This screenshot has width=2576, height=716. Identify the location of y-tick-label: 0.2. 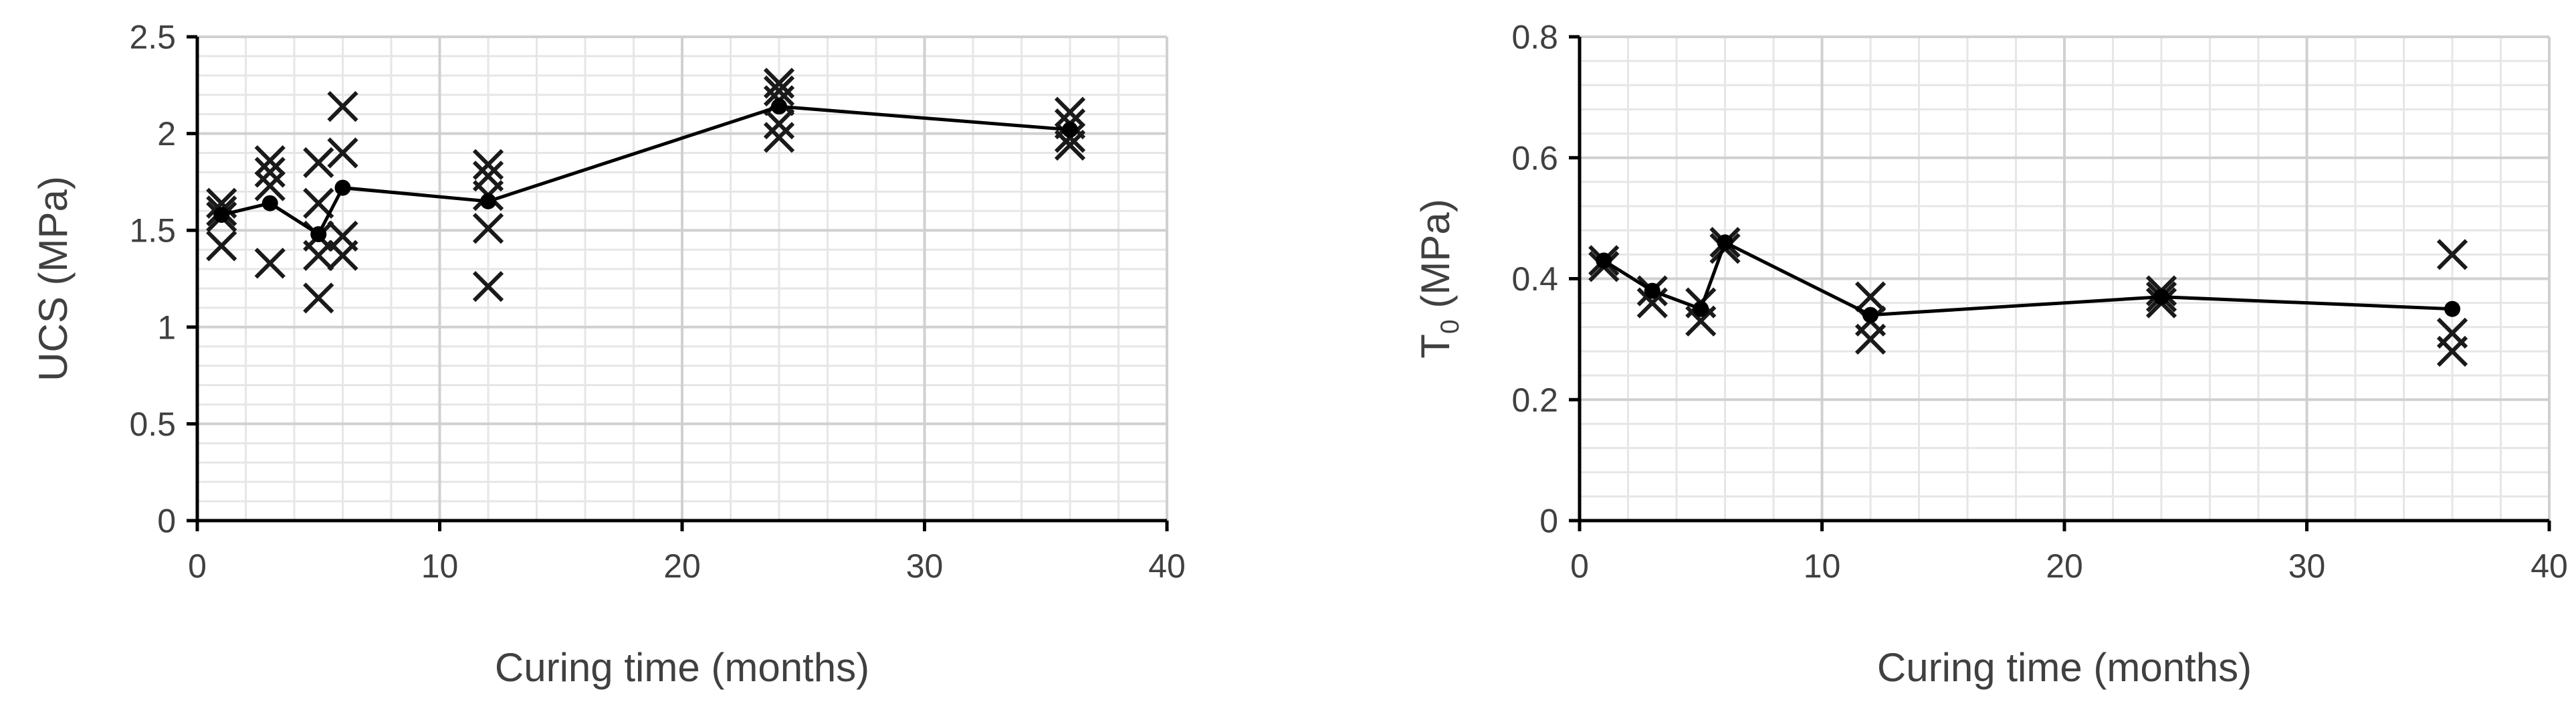
(1534, 400).